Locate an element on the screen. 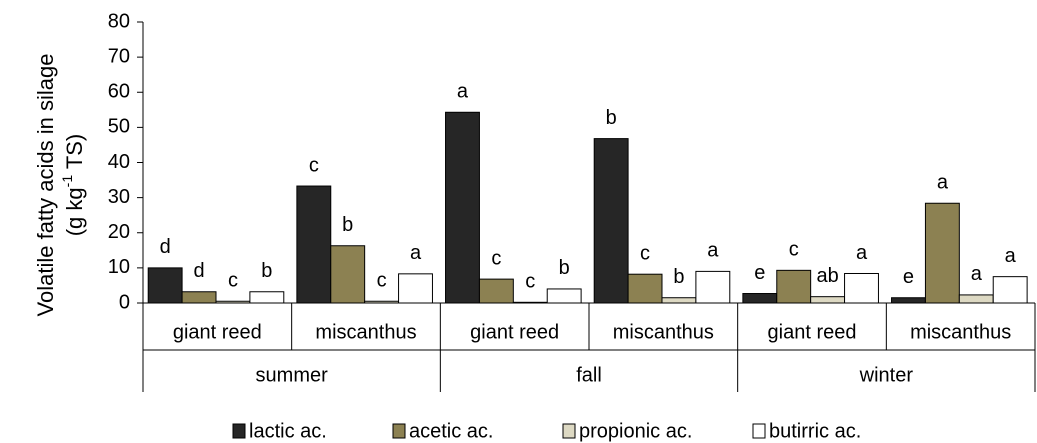 This screenshot has width=1037, height=443. y-tick-label: 50 is located at coordinates (119, 127).